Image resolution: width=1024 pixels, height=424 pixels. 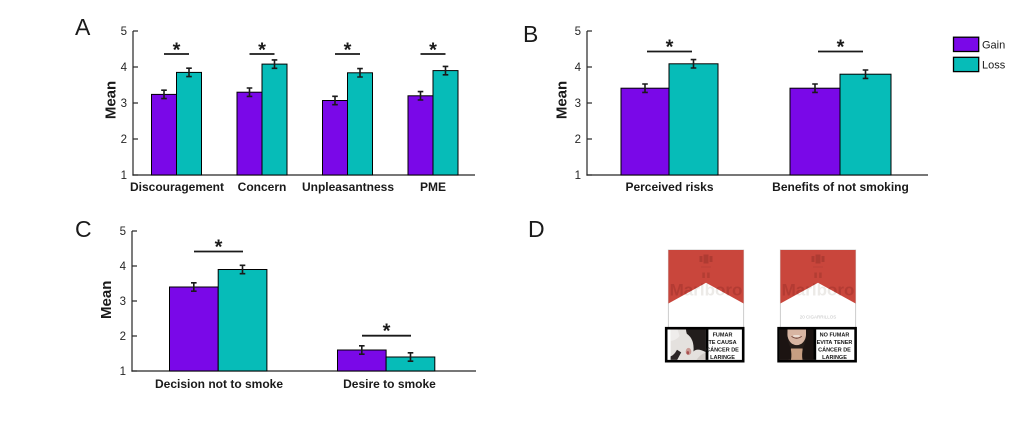 What do you see at coordinates (83, 229) in the screenshot?
I see `svg-text: C` at bounding box center [83, 229].